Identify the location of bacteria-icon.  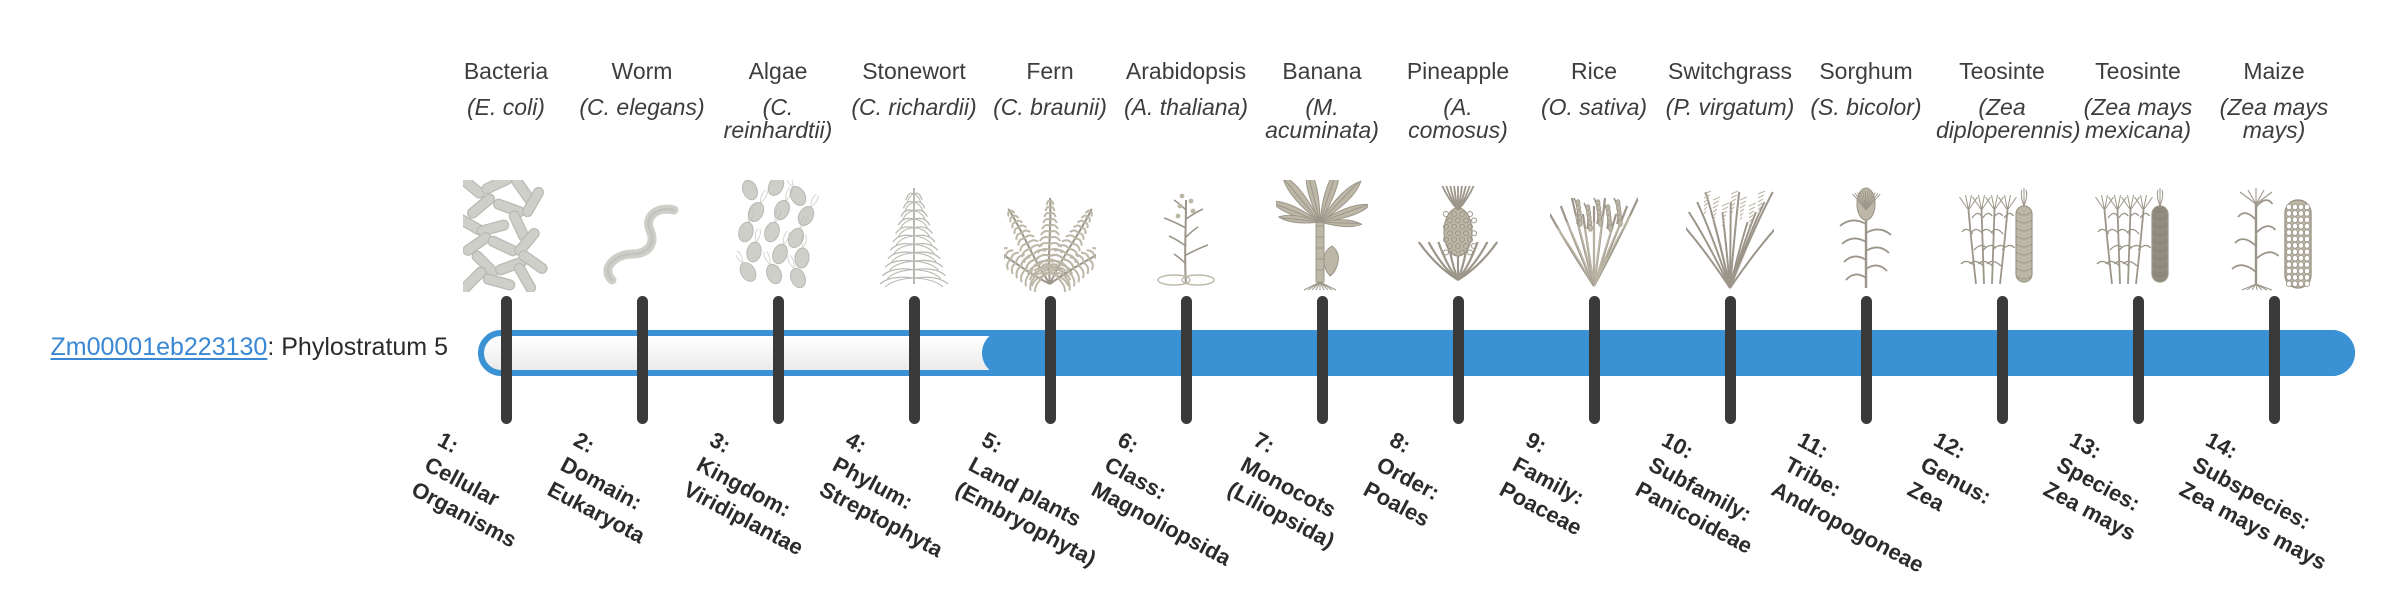
(506, 236).